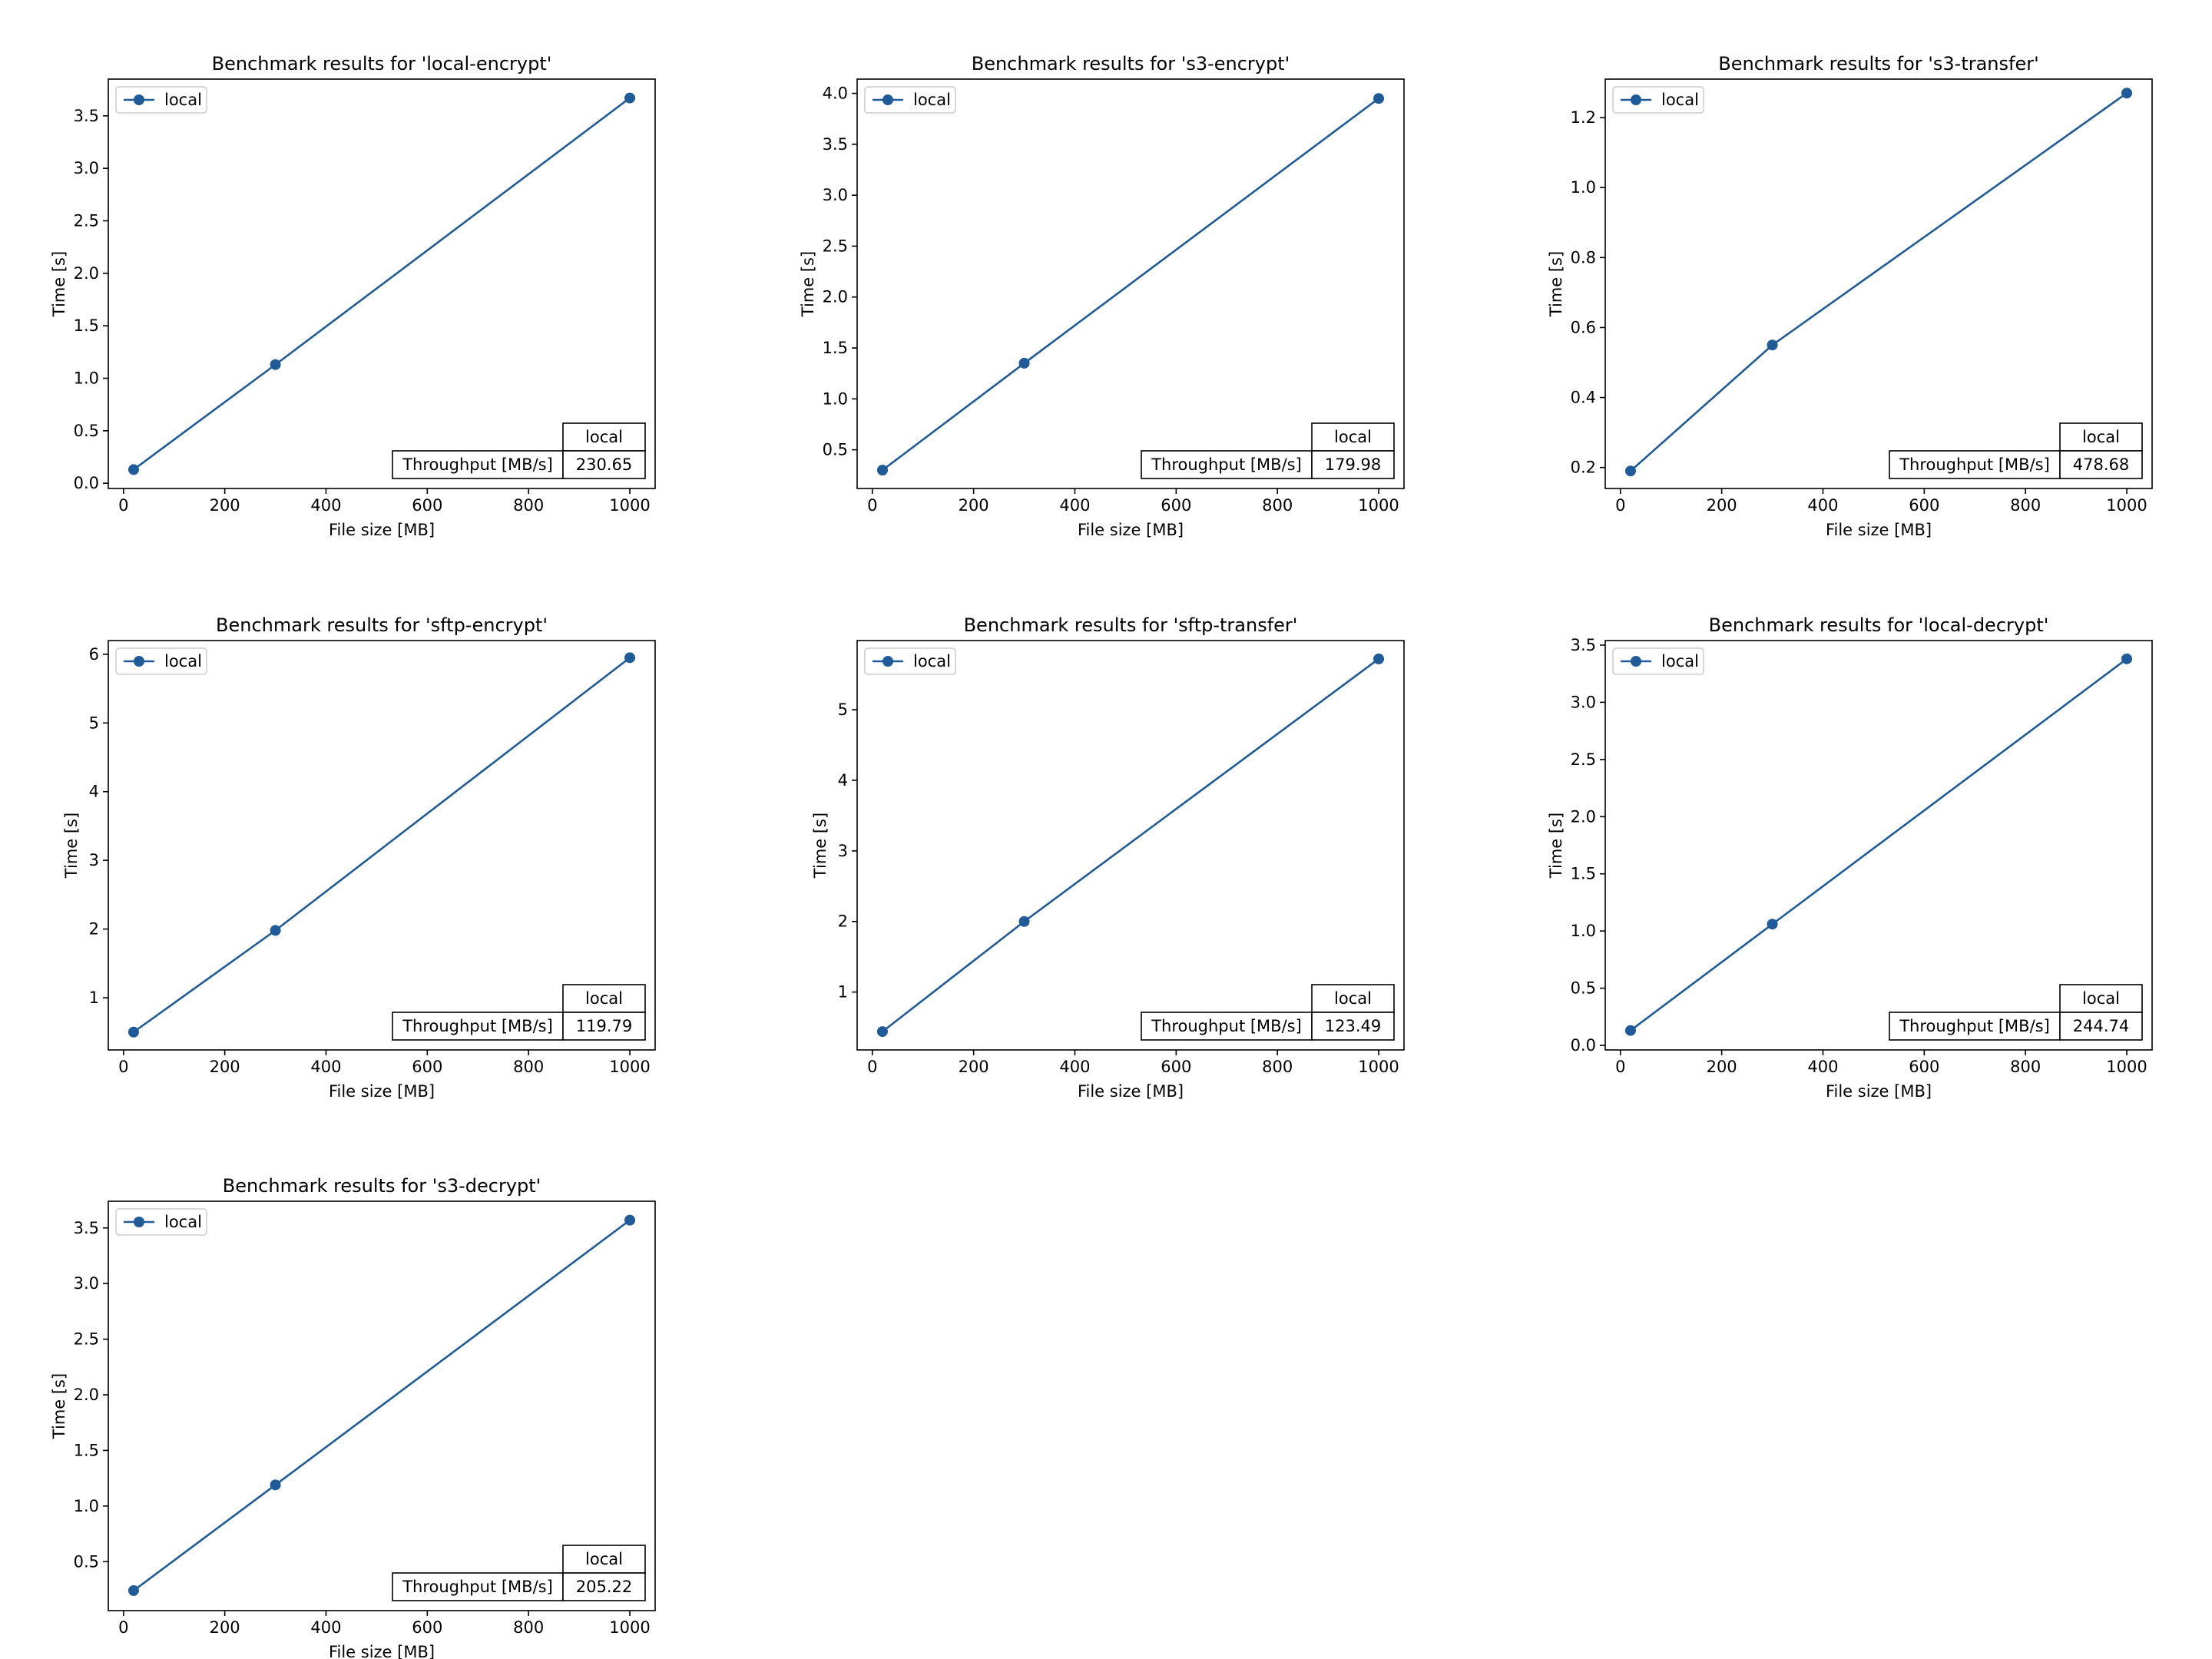  I want to click on y-tick-label: 3.0, so click(87, 1283).